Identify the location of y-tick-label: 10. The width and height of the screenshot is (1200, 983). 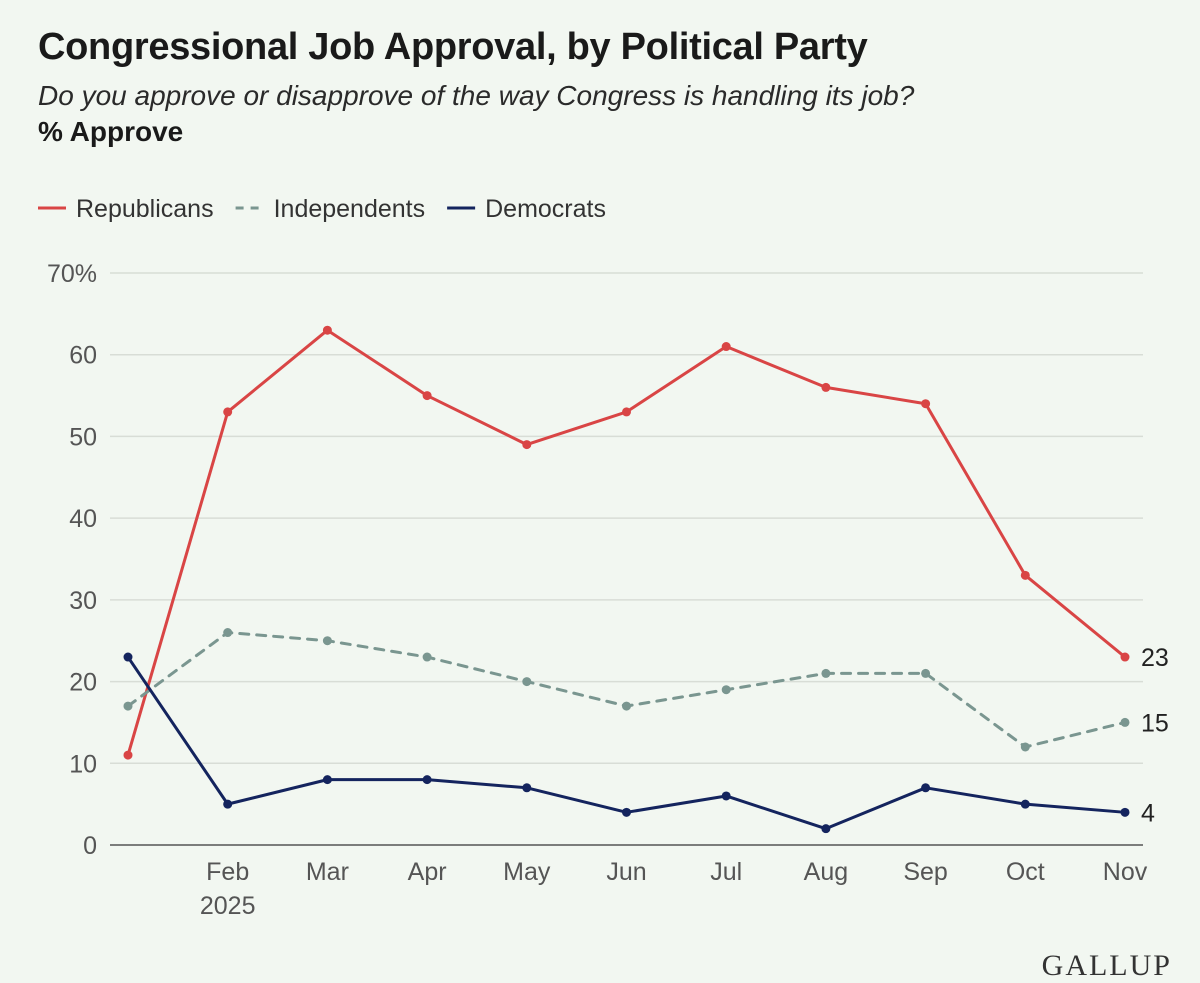
(83, 764).